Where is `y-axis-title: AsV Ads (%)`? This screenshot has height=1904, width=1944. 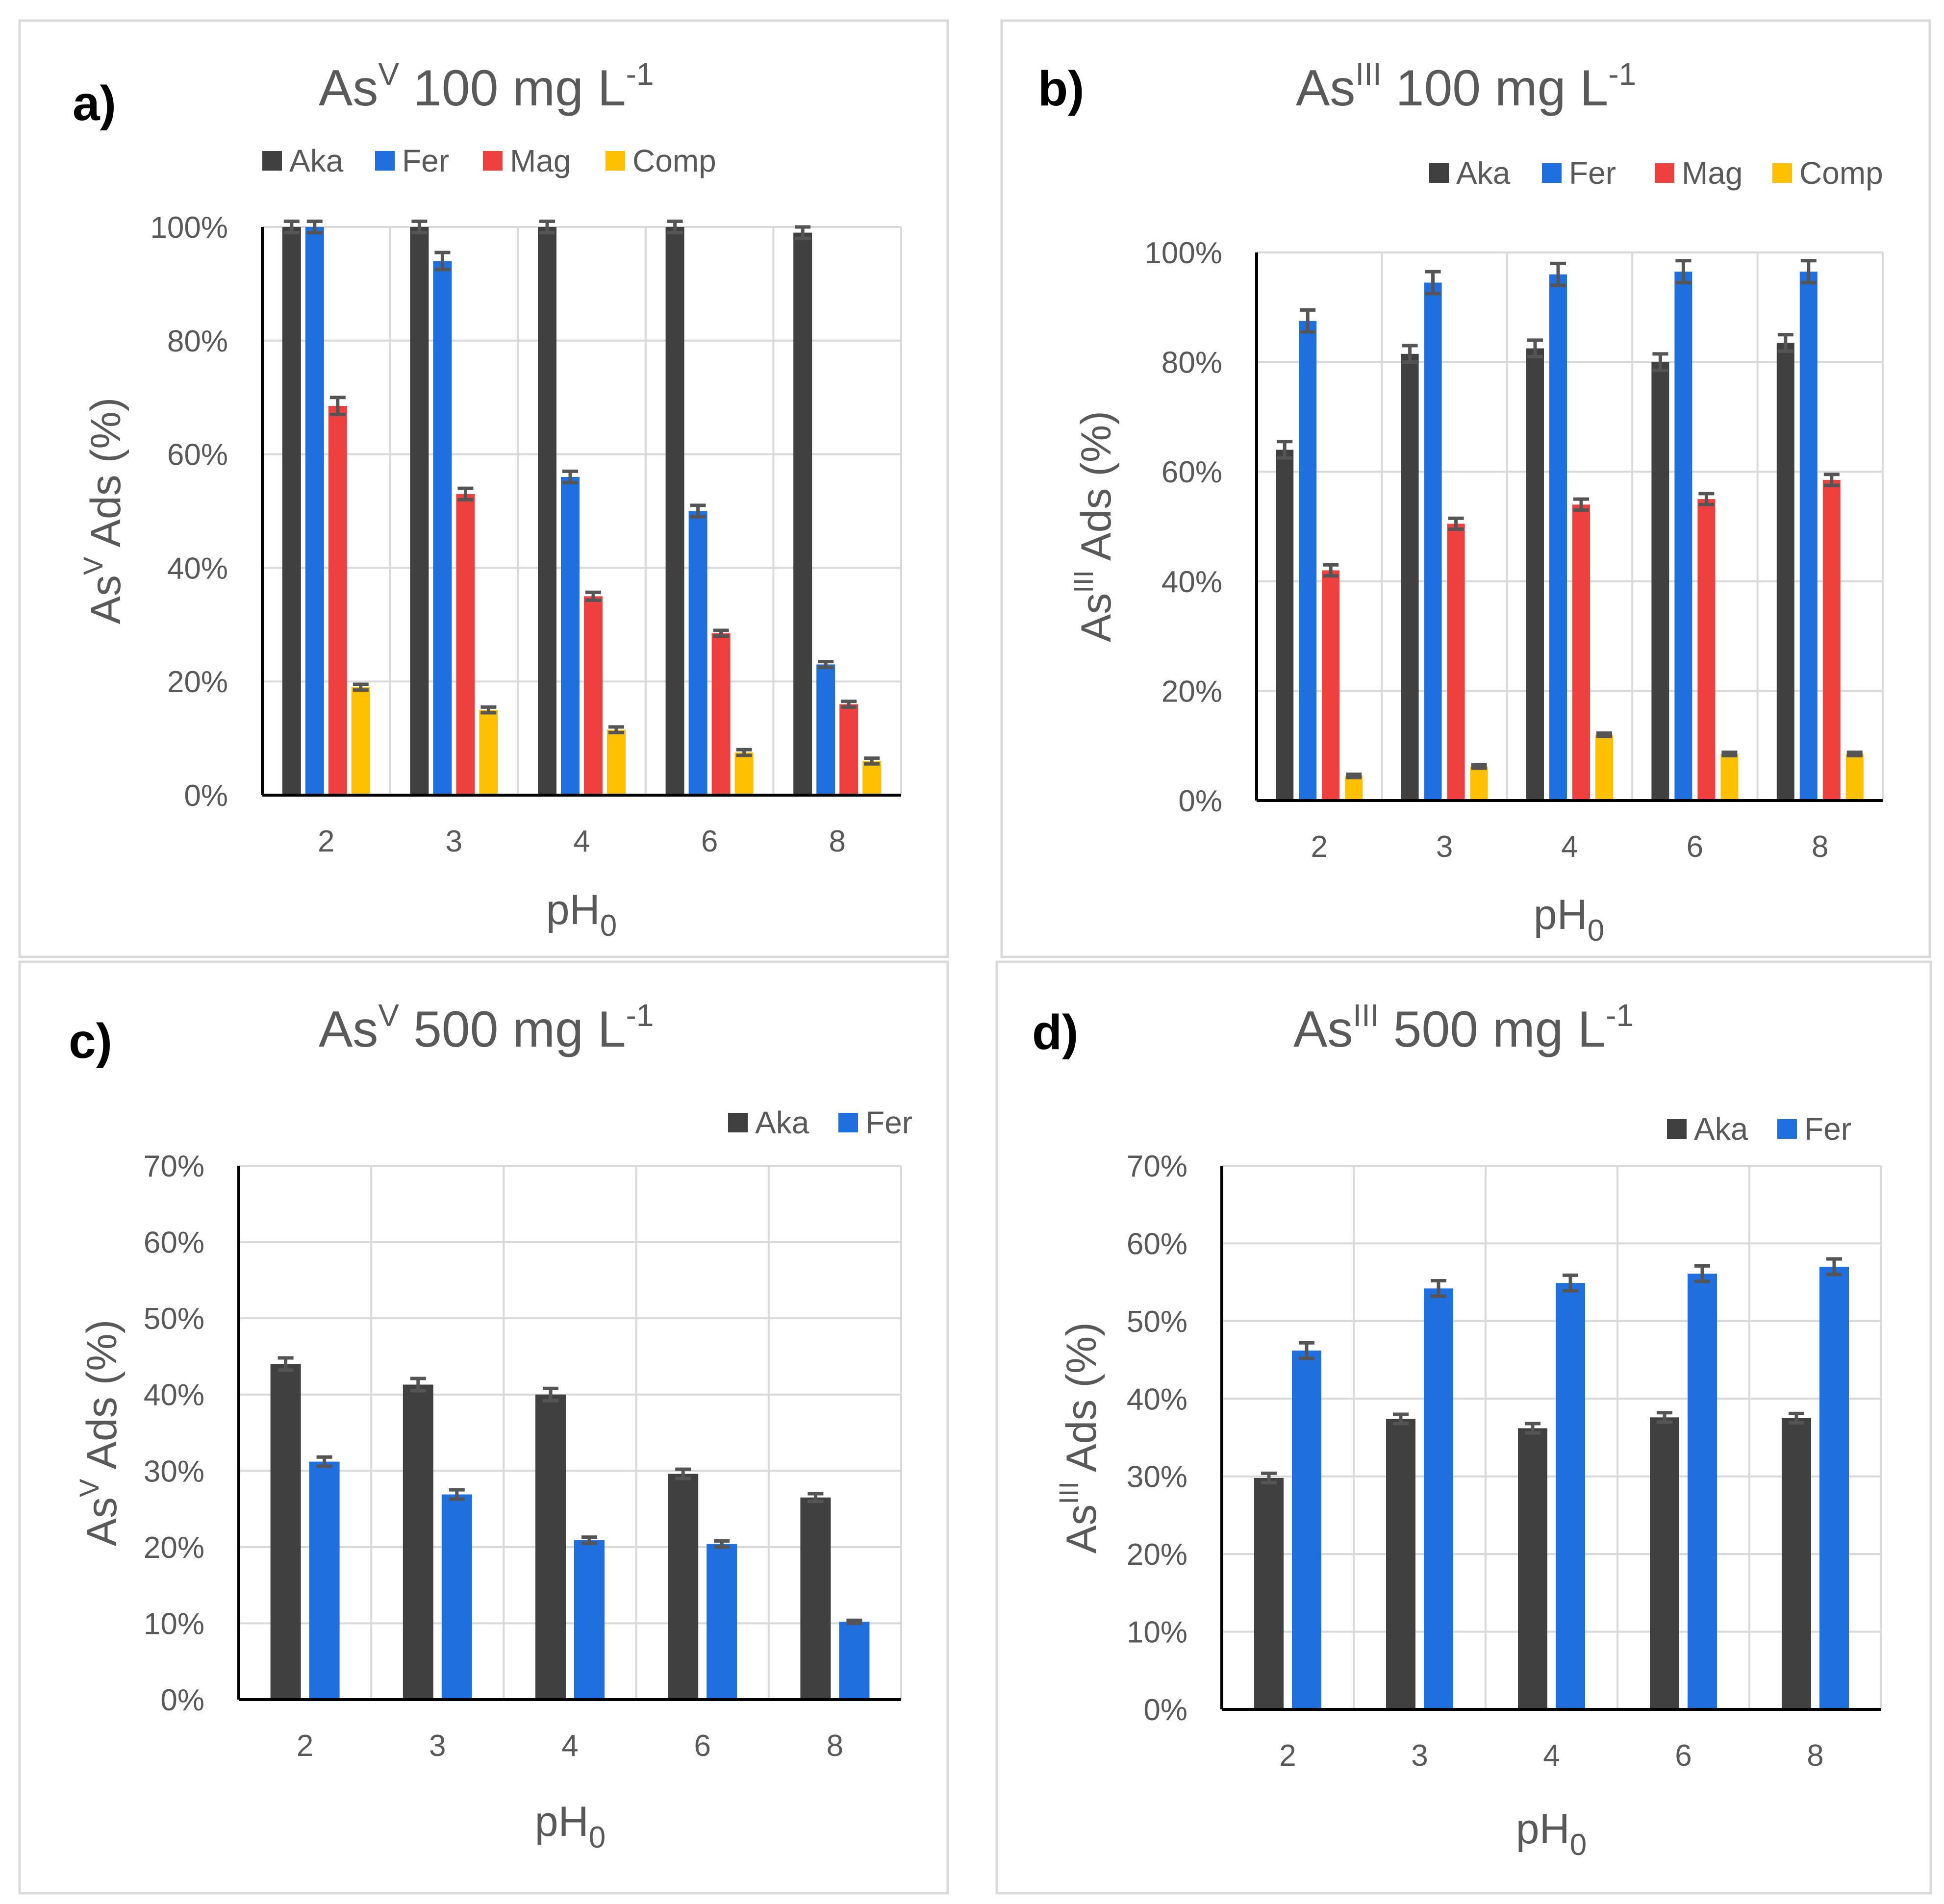 y-axis-title: AsV Ads (%) is located at coordinates (100, 1433).